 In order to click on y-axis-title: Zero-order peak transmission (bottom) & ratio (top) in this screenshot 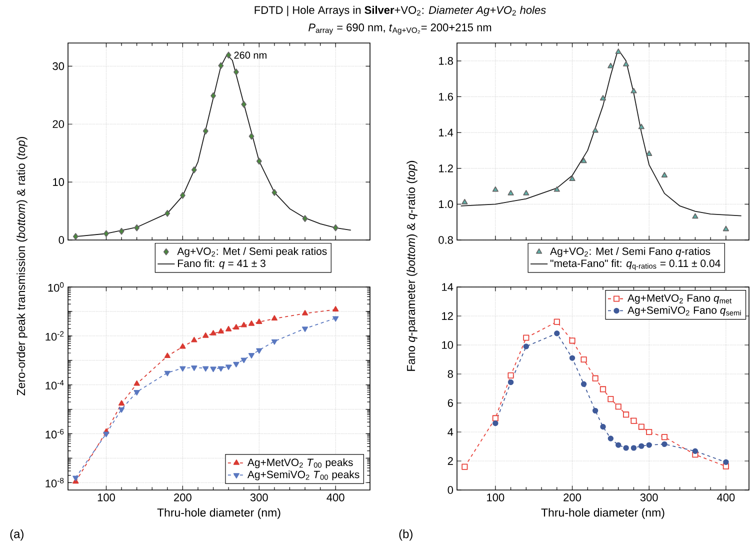, I will do `click(22, 266)`.